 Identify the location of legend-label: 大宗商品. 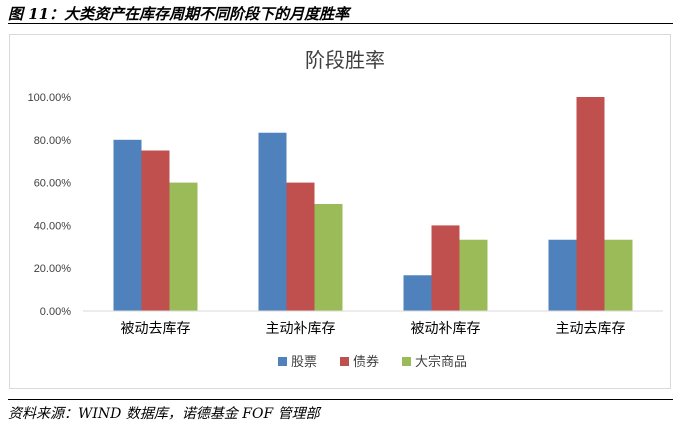
(441, 362).